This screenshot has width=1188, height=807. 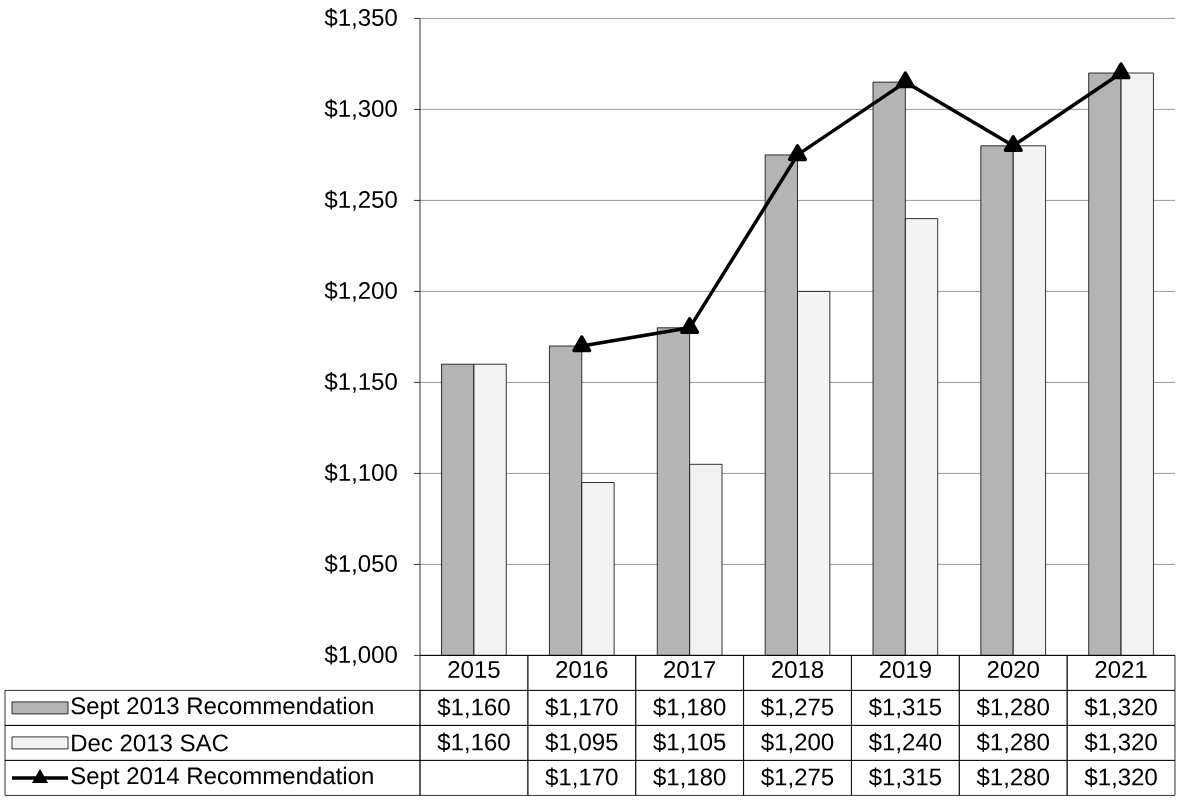 I want to click on y-tick-label: $1,000, so click(x=360, y=655).